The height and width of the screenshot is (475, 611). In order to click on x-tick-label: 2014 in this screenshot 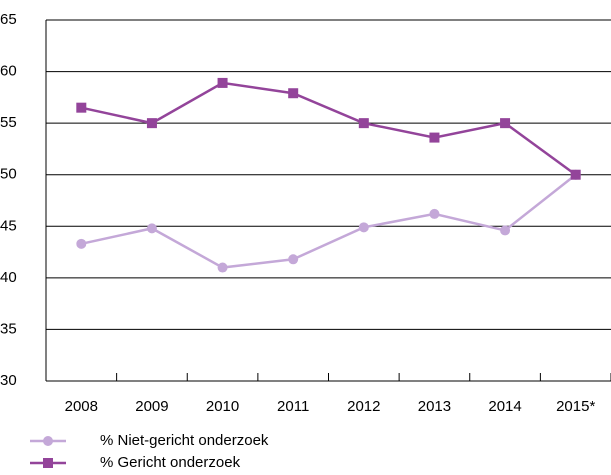, I will do `click(504, 406)`.